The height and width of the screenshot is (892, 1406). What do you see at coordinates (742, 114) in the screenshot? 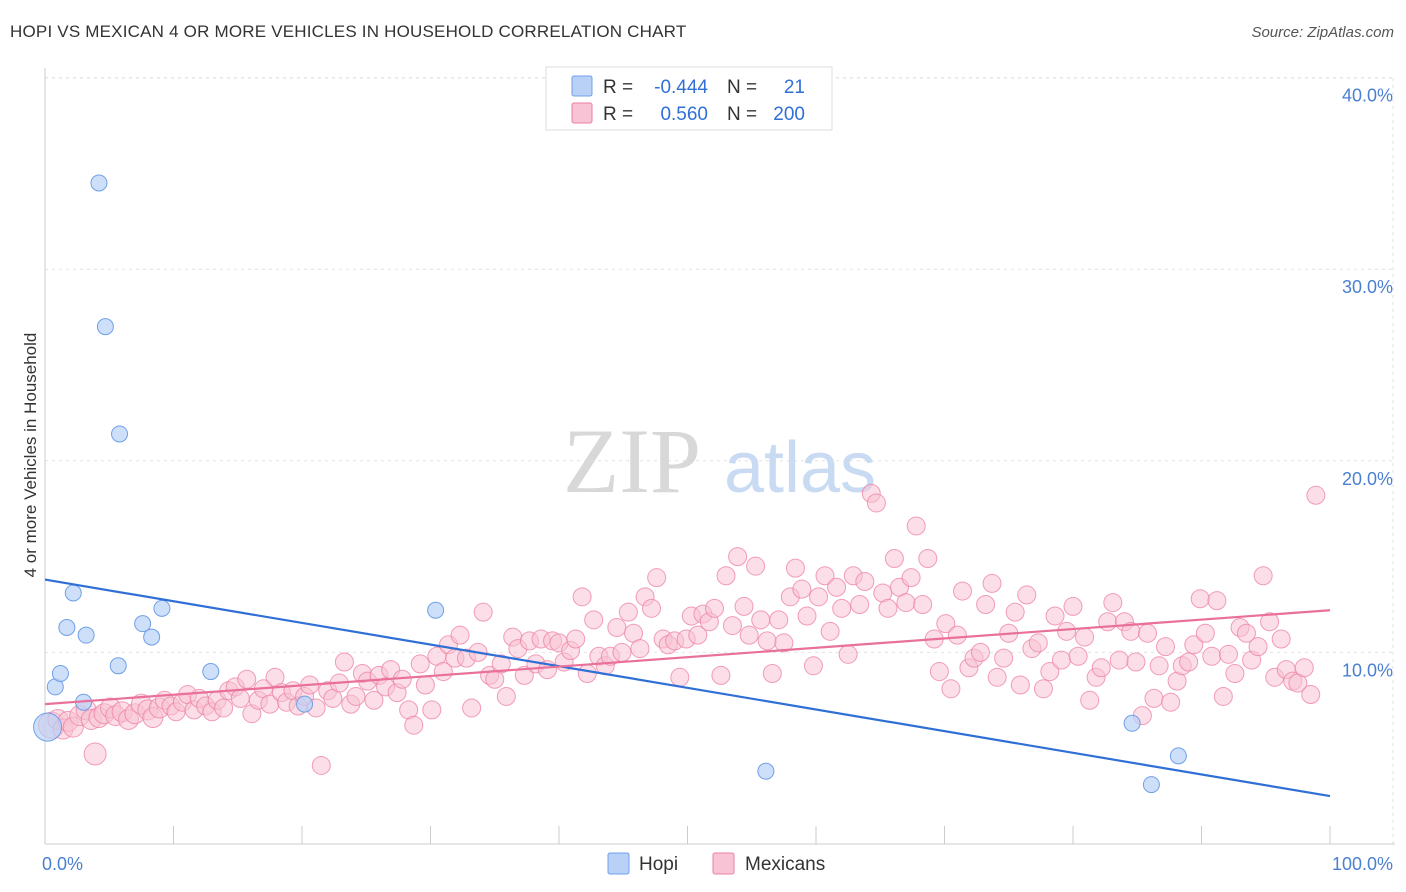
I see `n-label-mexicans: N =` at bounding box center [742, 114].